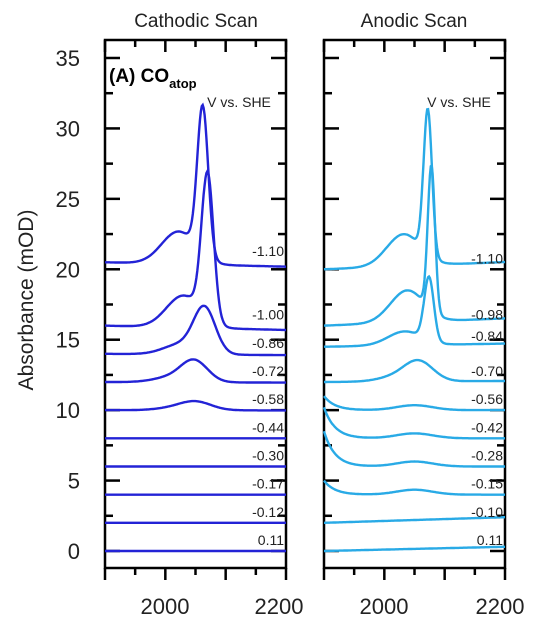 The height and width of the screenshot is (626, 540). I want to click on y-tick-label-15: 15, so click(68, 340).